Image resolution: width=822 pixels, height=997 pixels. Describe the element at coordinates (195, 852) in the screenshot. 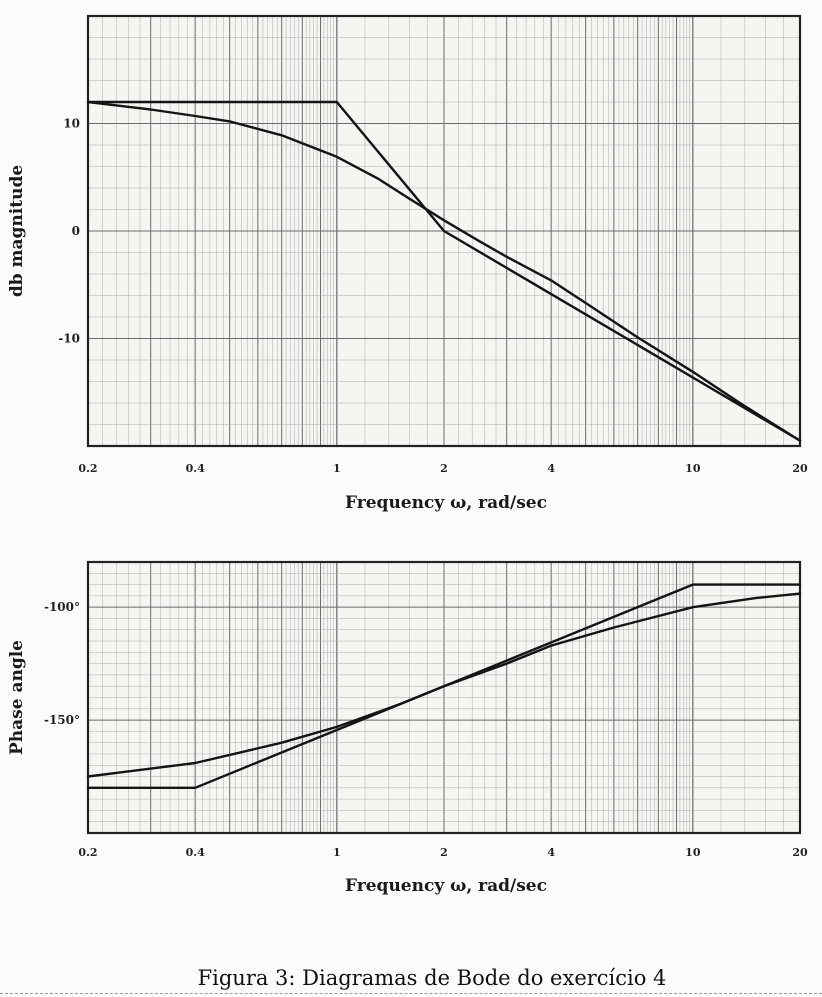

I see `phase-xtick-label: 0.4` at that location.